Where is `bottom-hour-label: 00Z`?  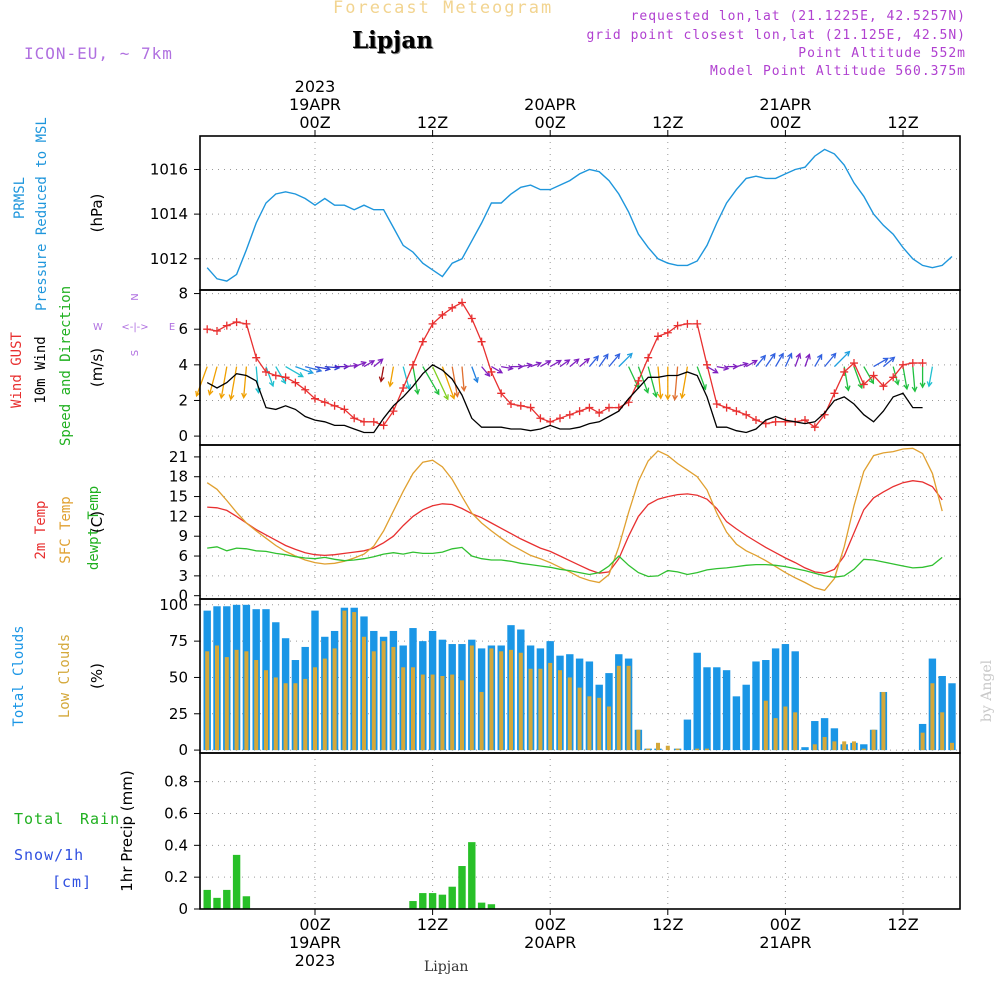 bottom-hour-label: 00Z is located at coordinates (314, 924).